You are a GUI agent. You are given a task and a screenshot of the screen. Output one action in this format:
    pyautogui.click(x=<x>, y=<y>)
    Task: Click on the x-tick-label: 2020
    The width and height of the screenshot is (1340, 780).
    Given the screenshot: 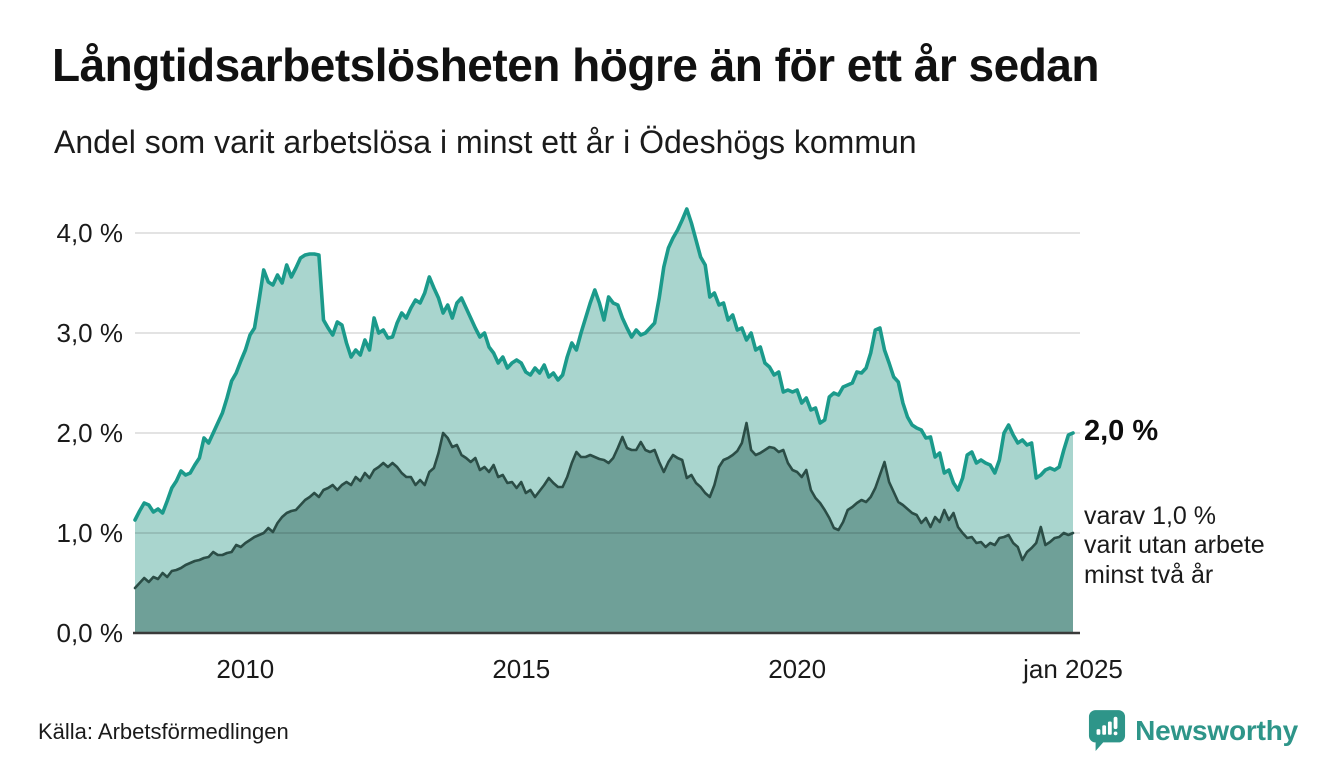 What is the action you would take?
    pyautogui.click(x=797, y=669)
    